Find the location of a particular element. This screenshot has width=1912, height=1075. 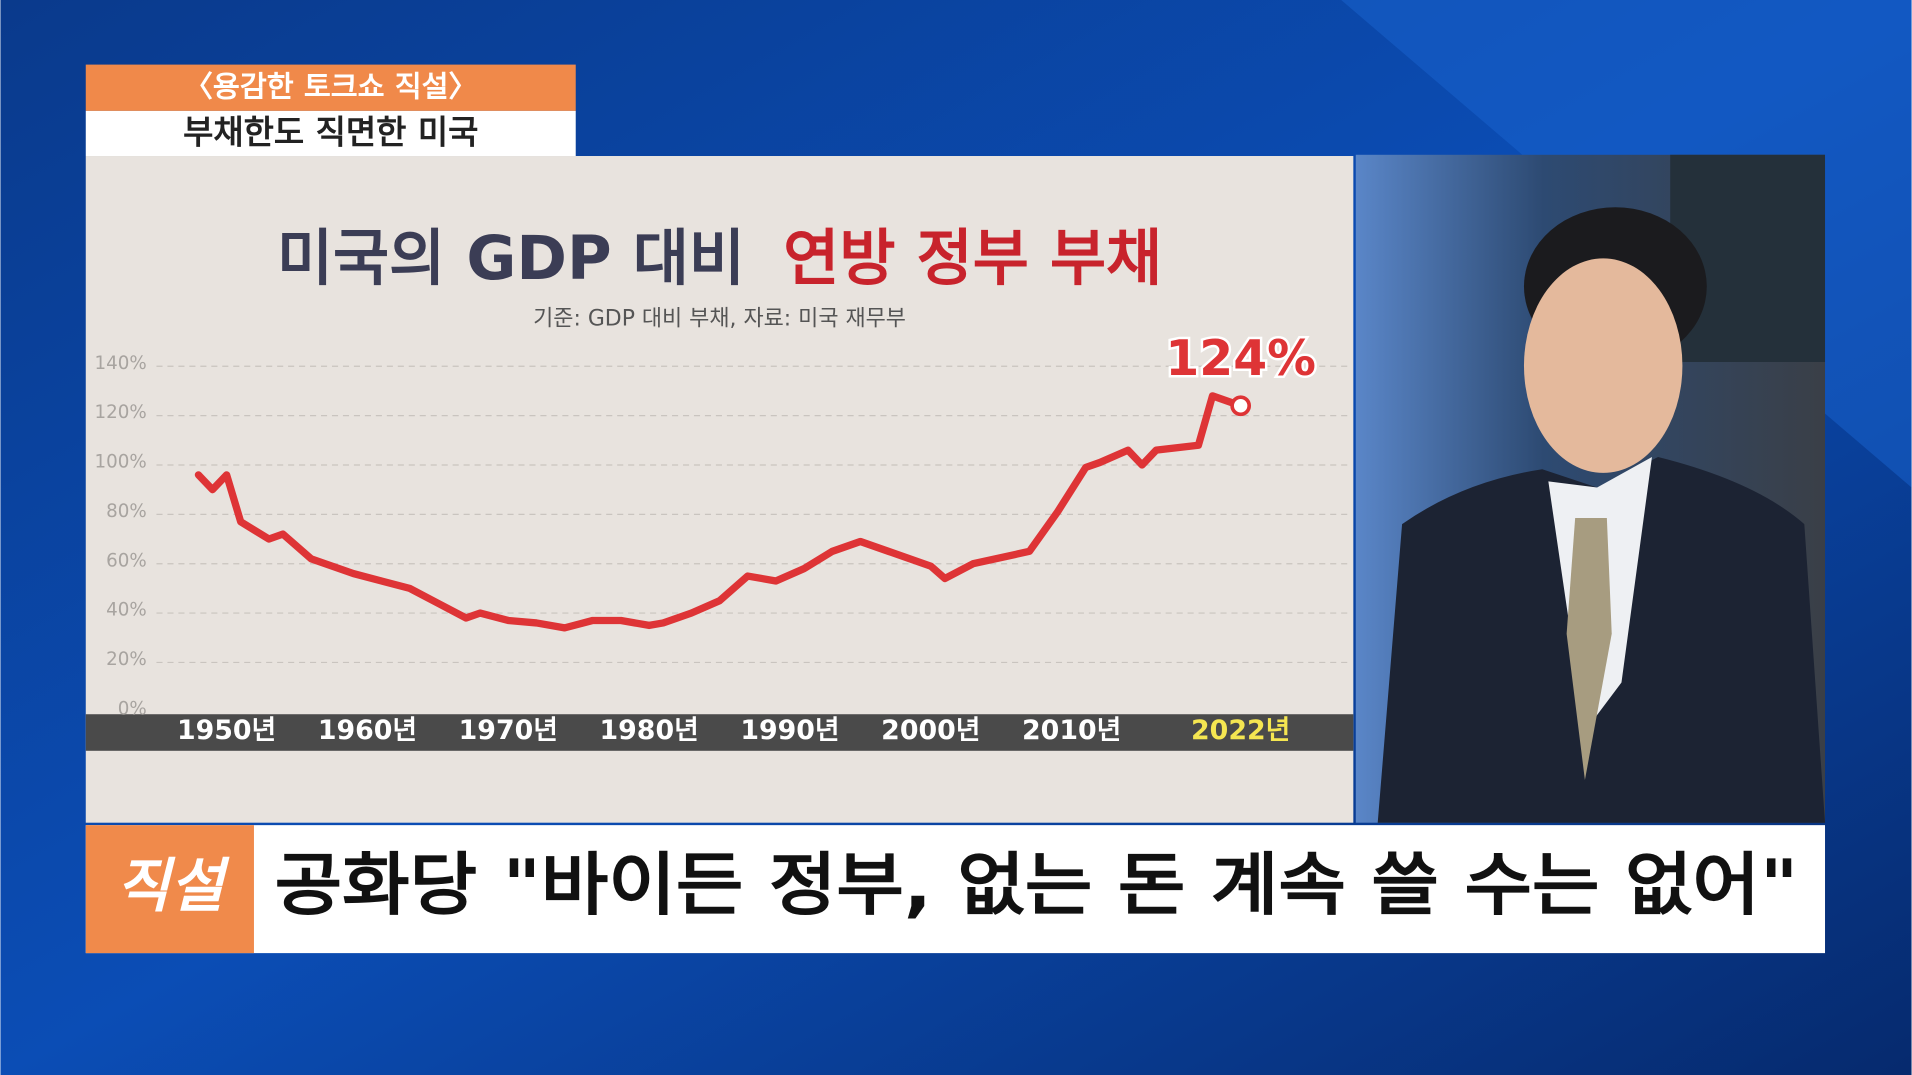

y-tick-label: 140% is located at coordinates (120, 363).